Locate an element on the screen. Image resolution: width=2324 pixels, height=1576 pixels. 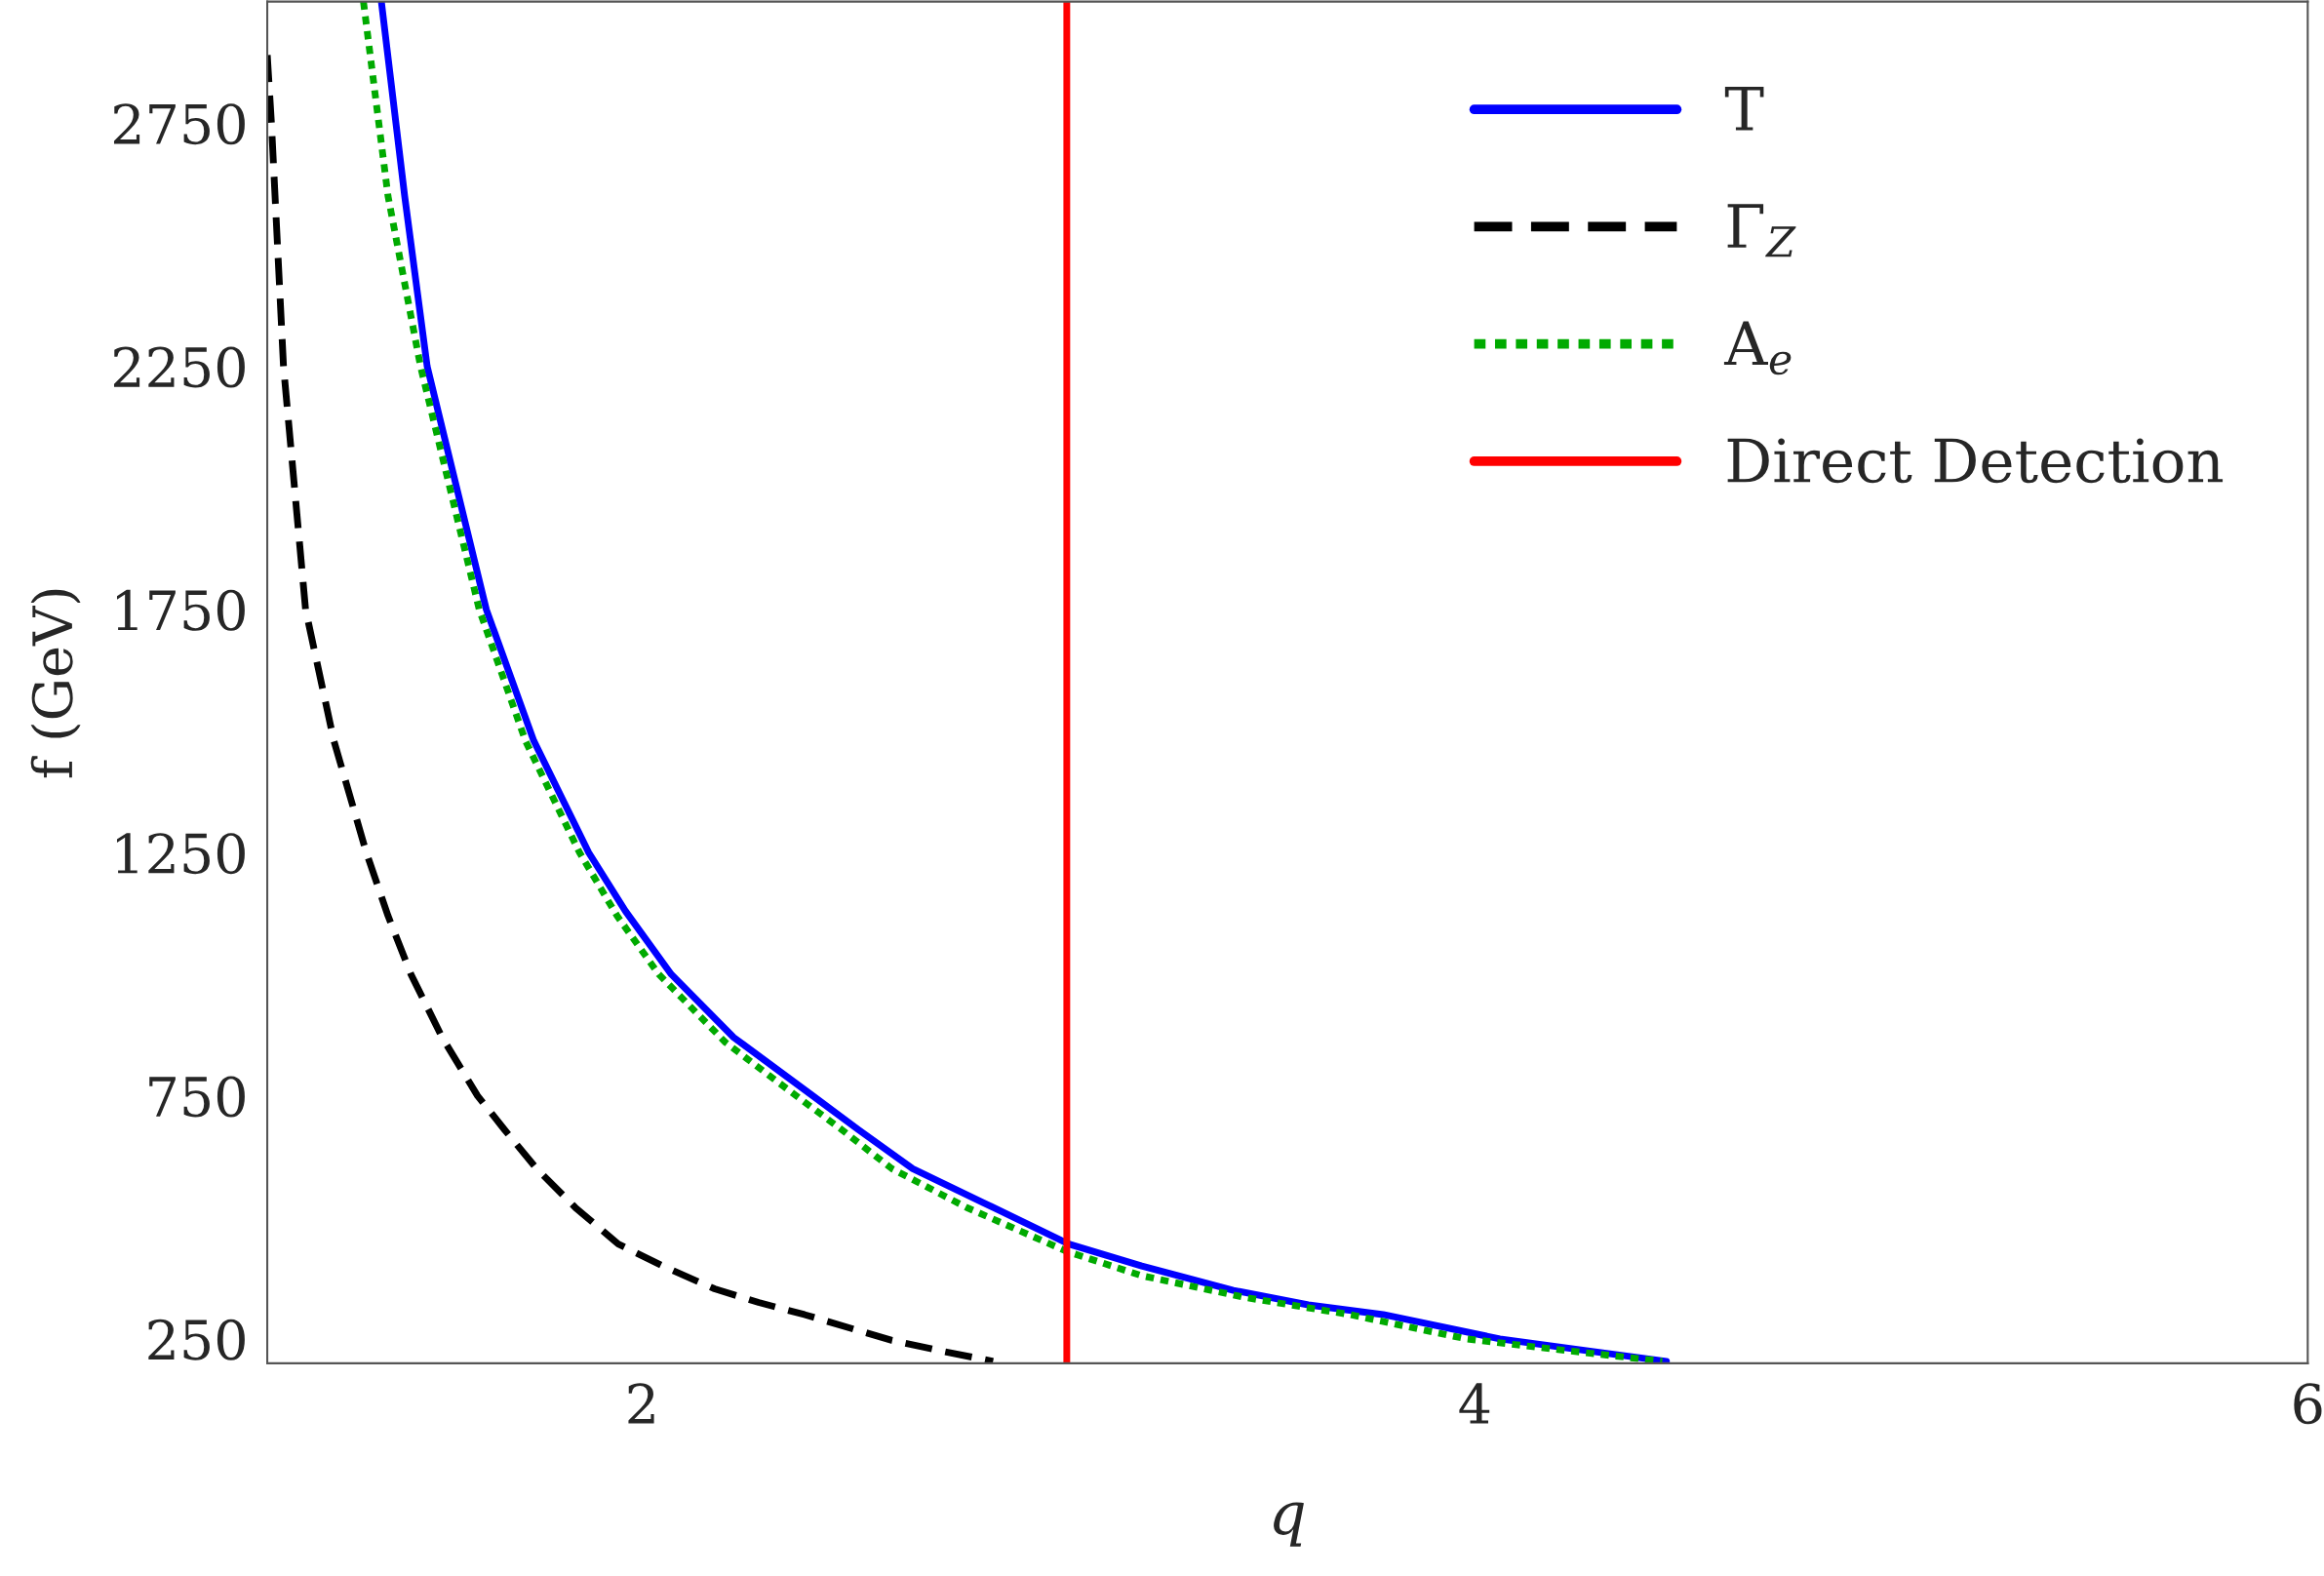
y-tick-label: 2750 is located at coordinates (179, 124).